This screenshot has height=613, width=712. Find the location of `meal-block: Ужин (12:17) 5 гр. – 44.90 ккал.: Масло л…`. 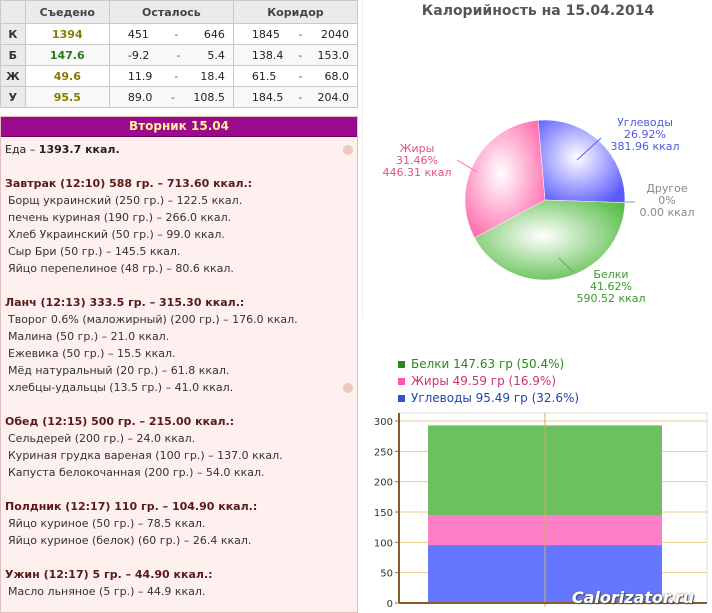

meal-block: Ужин (12:17) 5 гр. – 44.90 ккал.: Масло л… is located at coordinates (179, 583).